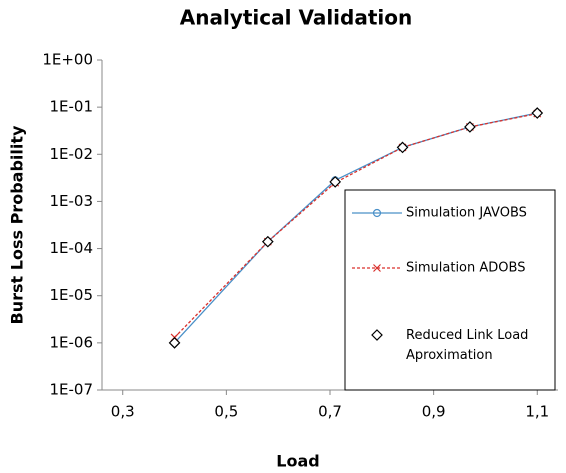  What do you see at coordinates (71, 390) in the screenshot?
I see `y-tick-label: 1E-07` at bounding box center [71, 390].